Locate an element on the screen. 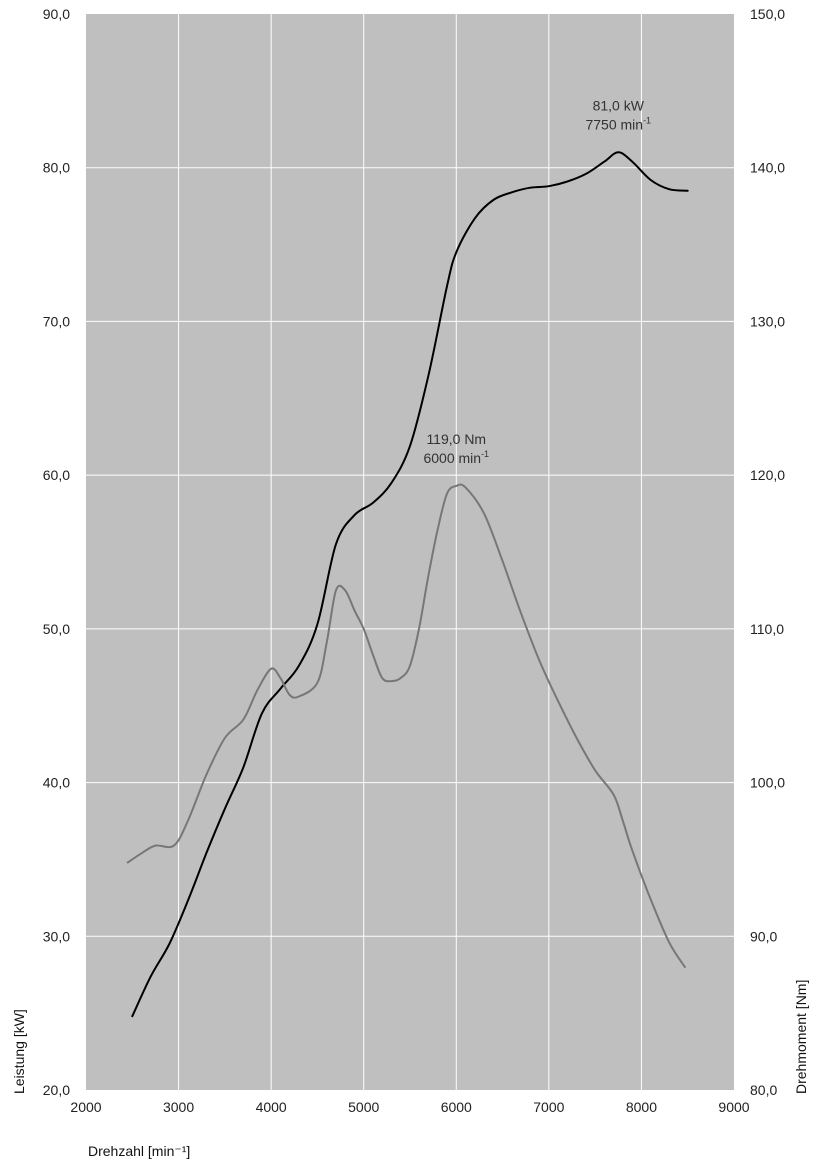  y-axis-right-title: Drehmoment [Nm] is located at coordinates (801, 1037).